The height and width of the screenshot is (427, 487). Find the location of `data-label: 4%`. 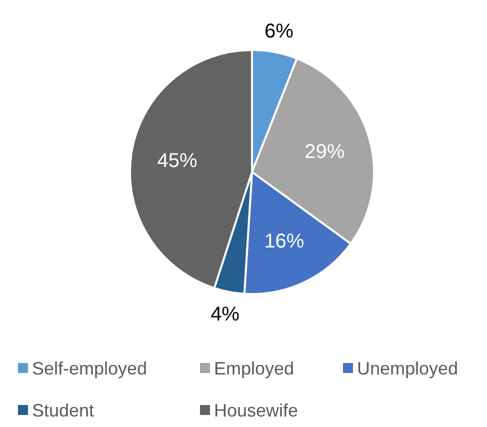

data-label: 4% is located at coordinates (225, 314).